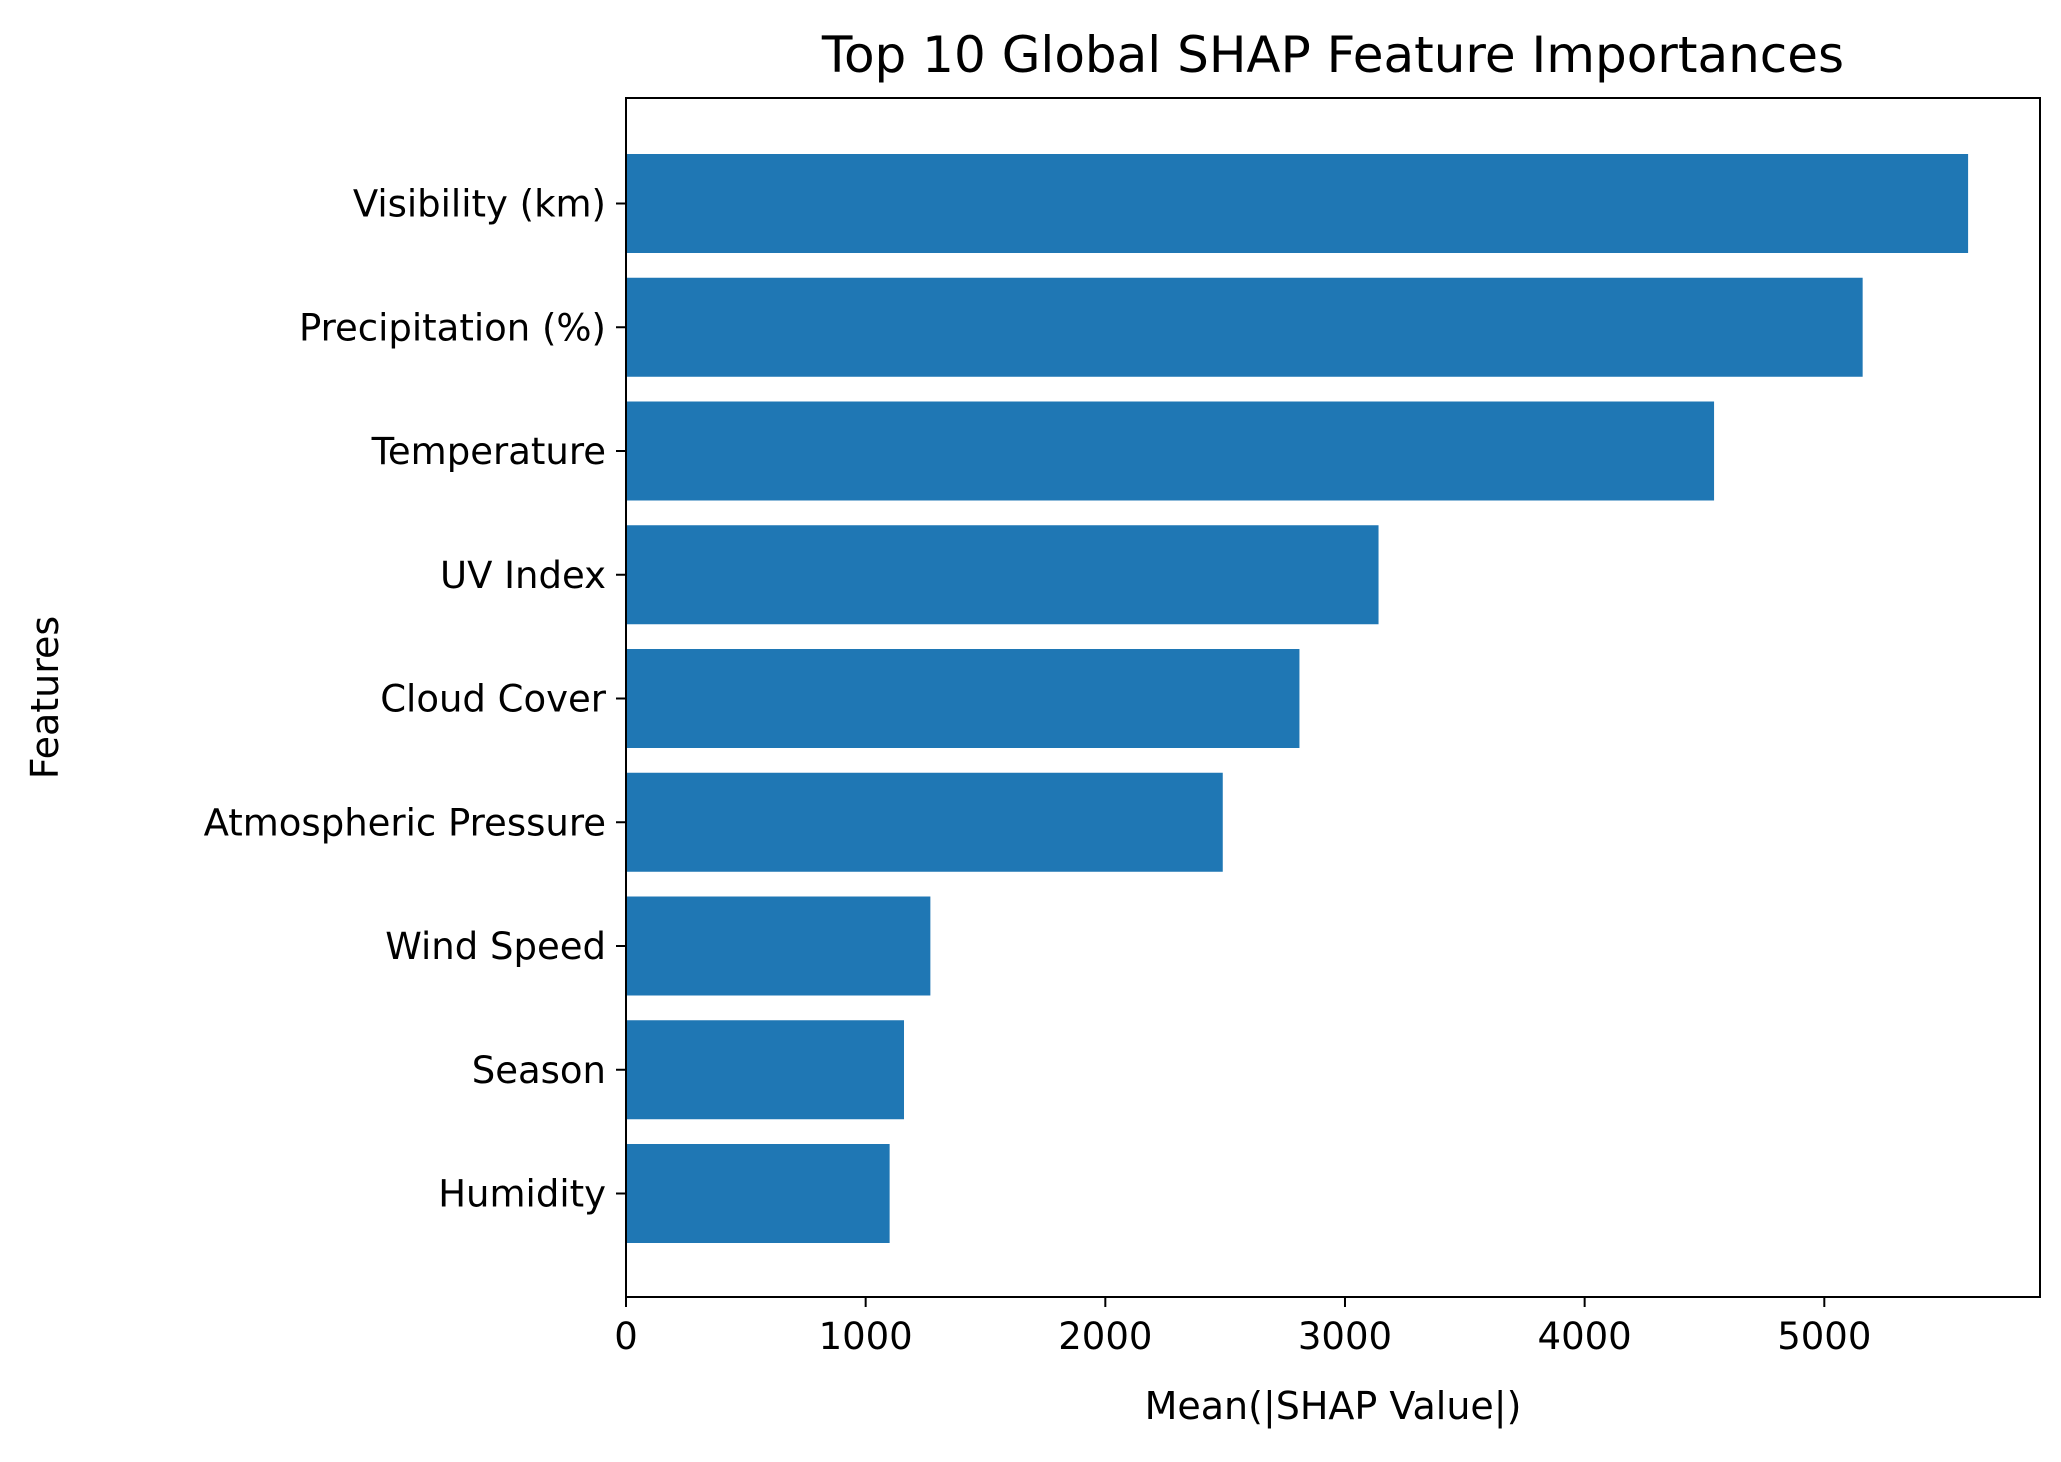 This screenshot has width=2061, height=1462. What do you see at coordinates (626, 1336) in the screenshot?
I see `x-tick-label: 0` at bounding box center [626, 1336].